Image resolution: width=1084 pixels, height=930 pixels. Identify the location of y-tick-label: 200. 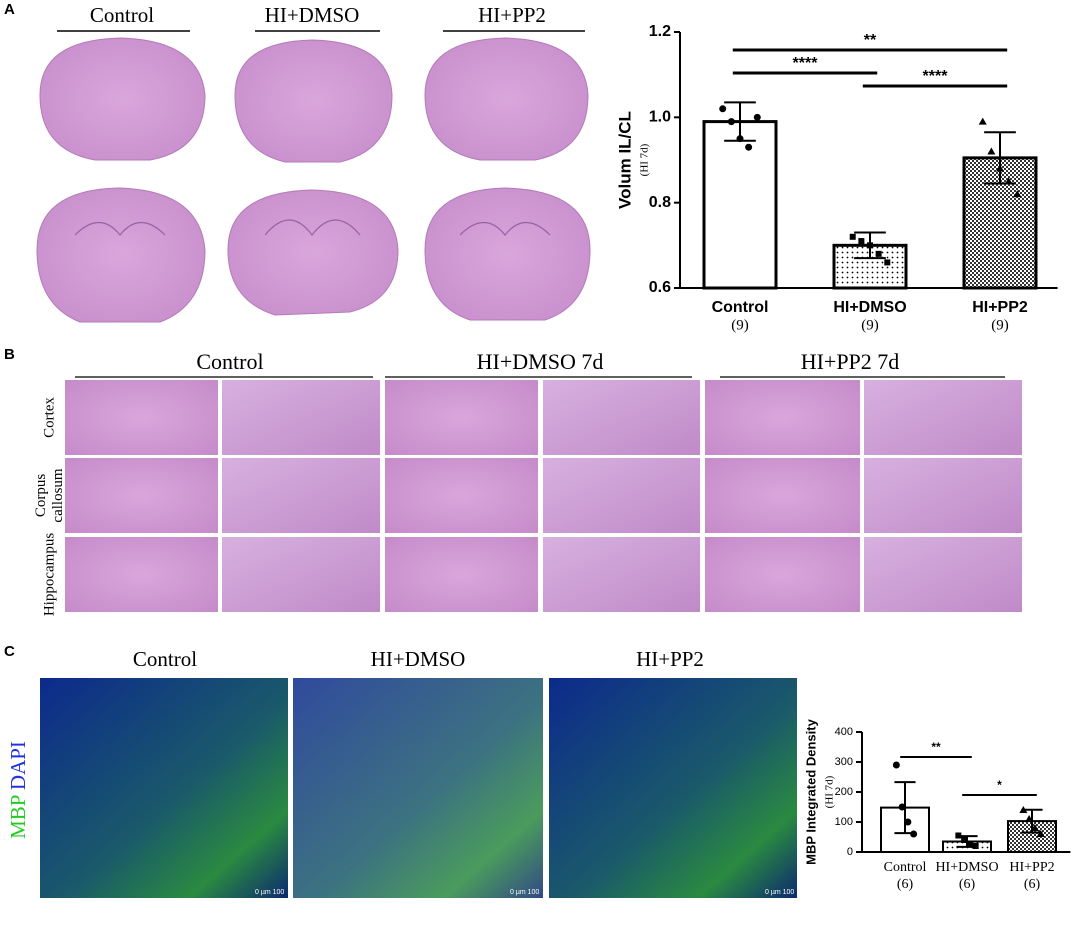
(844, 792).